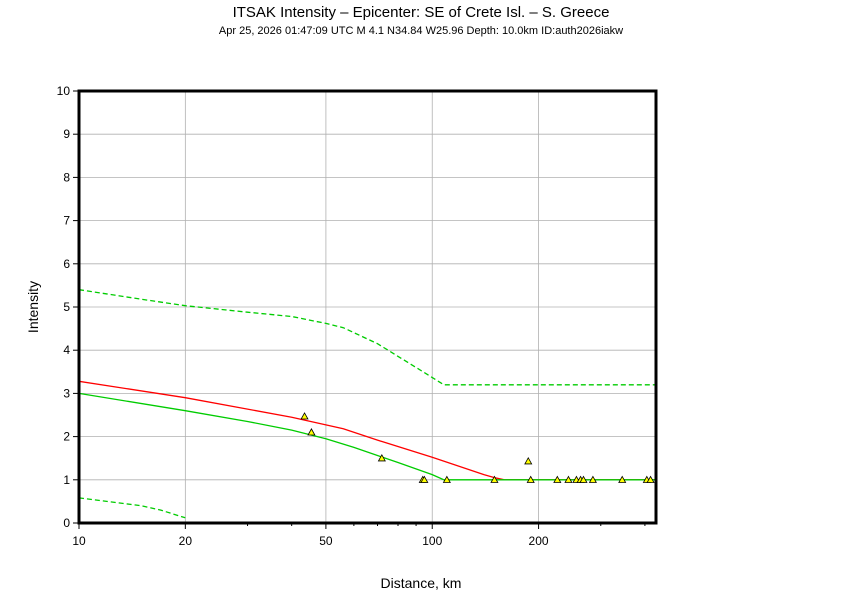 This screenshot has height=595, width=842. I want to click on observation-points, so click(477, 447).